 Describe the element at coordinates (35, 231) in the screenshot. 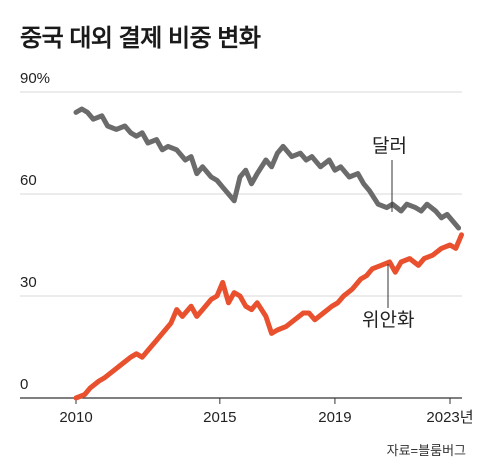

I see `y-axis-ticks: 0 30 60 90%` at that location.